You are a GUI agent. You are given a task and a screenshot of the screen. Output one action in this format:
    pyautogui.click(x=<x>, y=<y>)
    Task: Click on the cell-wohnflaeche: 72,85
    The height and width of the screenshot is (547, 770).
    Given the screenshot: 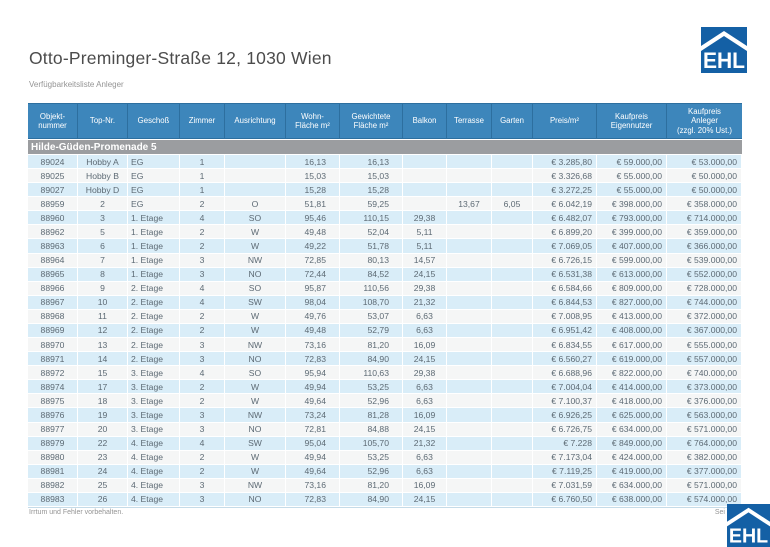 What is the action you would take?
    pyautogui.click(x=313, y=260)
    